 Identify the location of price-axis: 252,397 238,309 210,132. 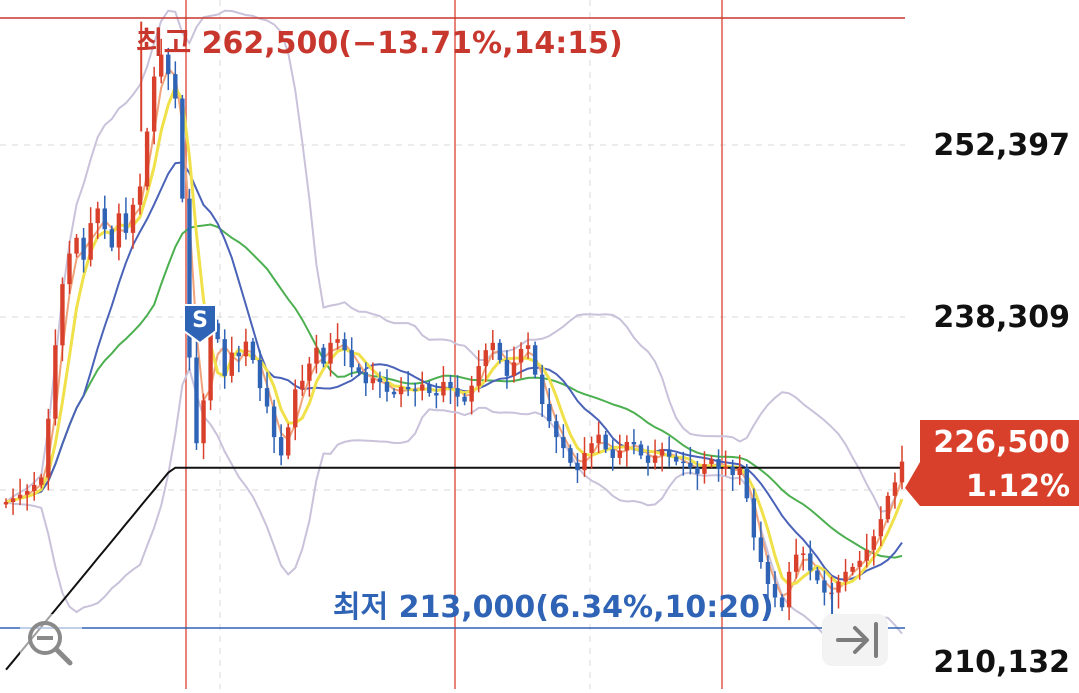
(1001, 404).